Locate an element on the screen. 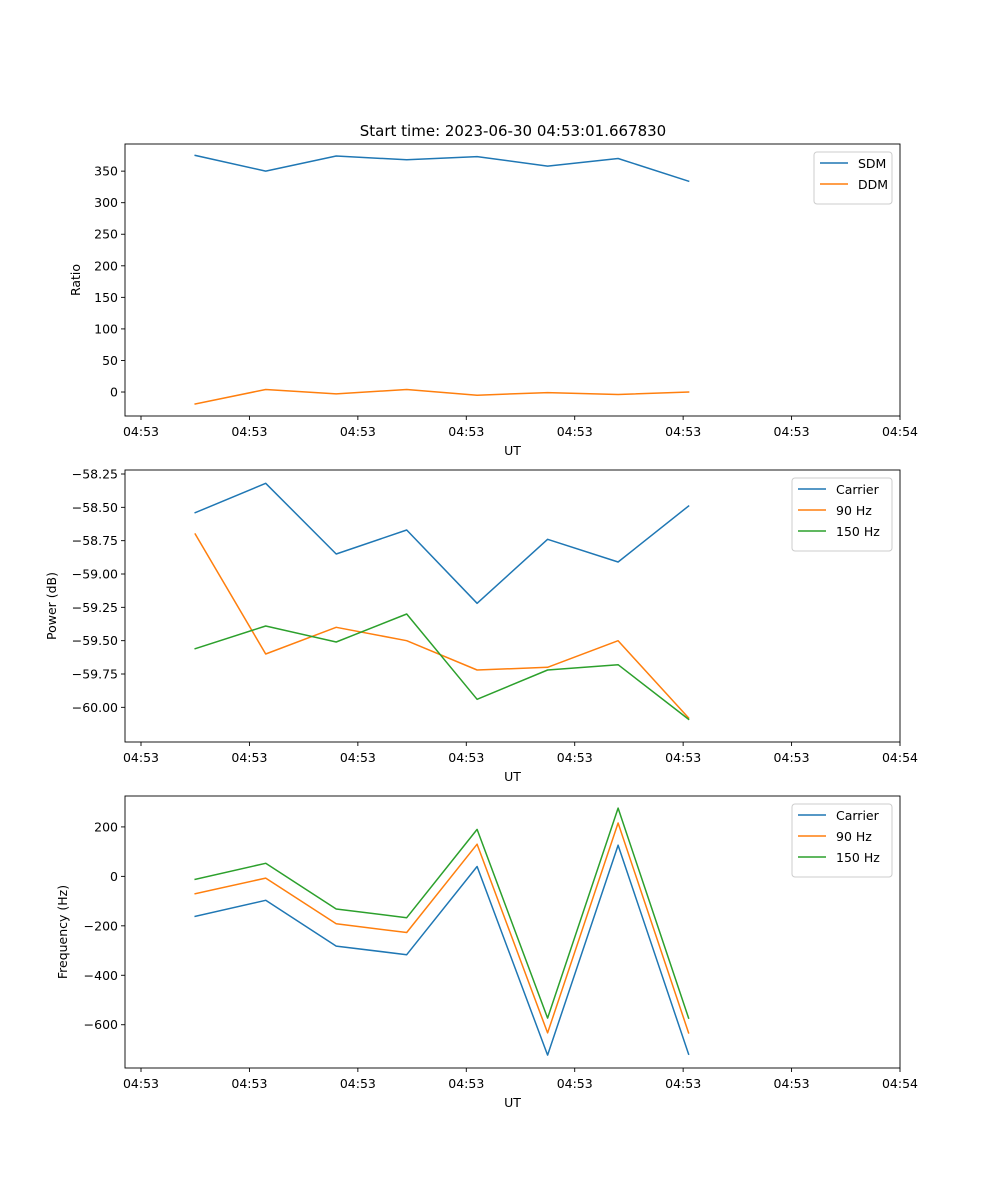  legend-label: SDM is located at coordinates (872, 163).